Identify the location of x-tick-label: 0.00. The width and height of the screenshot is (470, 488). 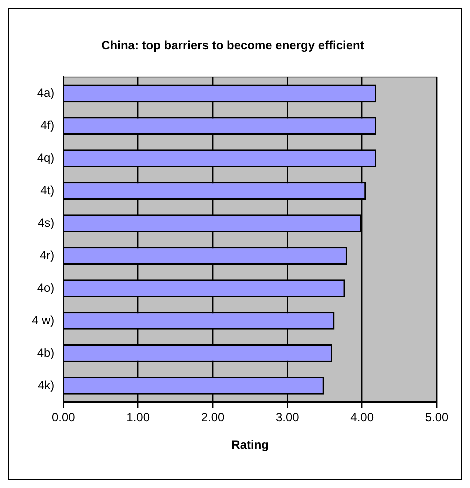
(64, 417).